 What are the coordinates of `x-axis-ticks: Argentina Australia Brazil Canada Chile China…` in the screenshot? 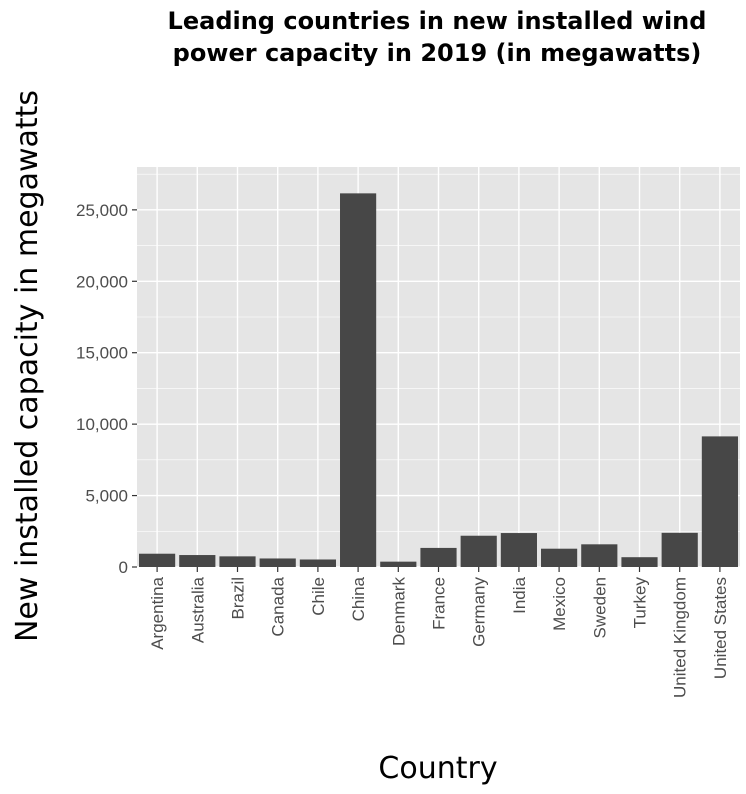 It's located at (439, 632).